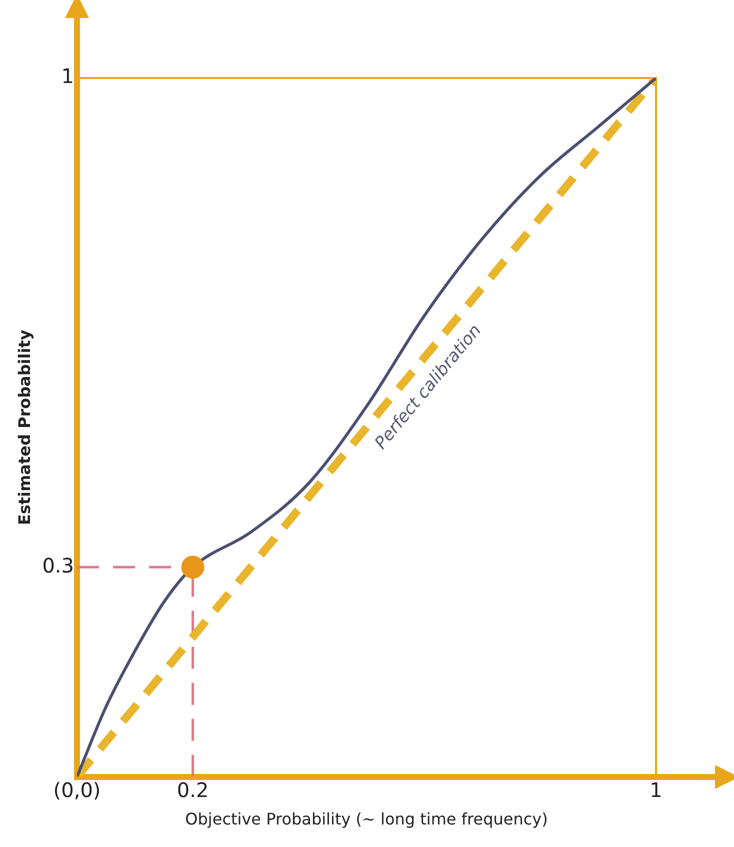 The width and height of the screenshot is (734, 847). I want to click on y-tick-label: 0.3, so click(58, 565).